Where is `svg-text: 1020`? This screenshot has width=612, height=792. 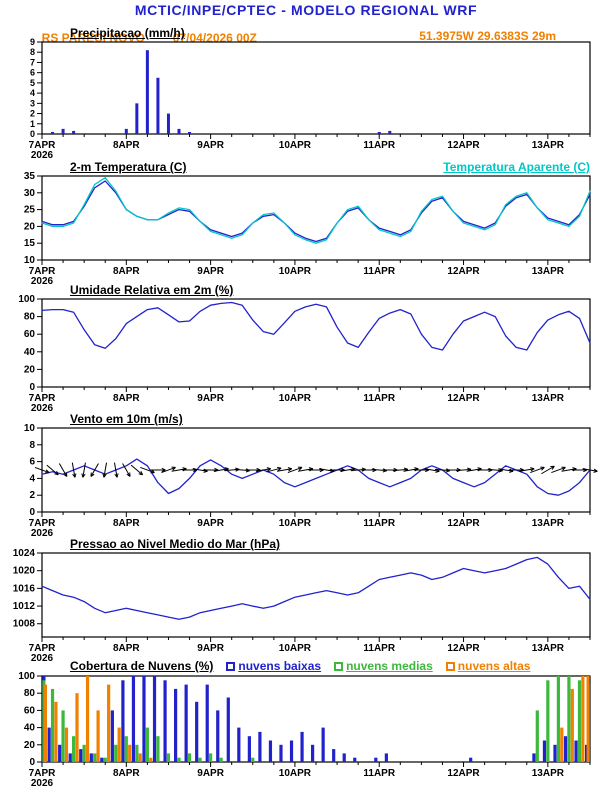 svg-text: 1020 is located at coordinates (24, 571).